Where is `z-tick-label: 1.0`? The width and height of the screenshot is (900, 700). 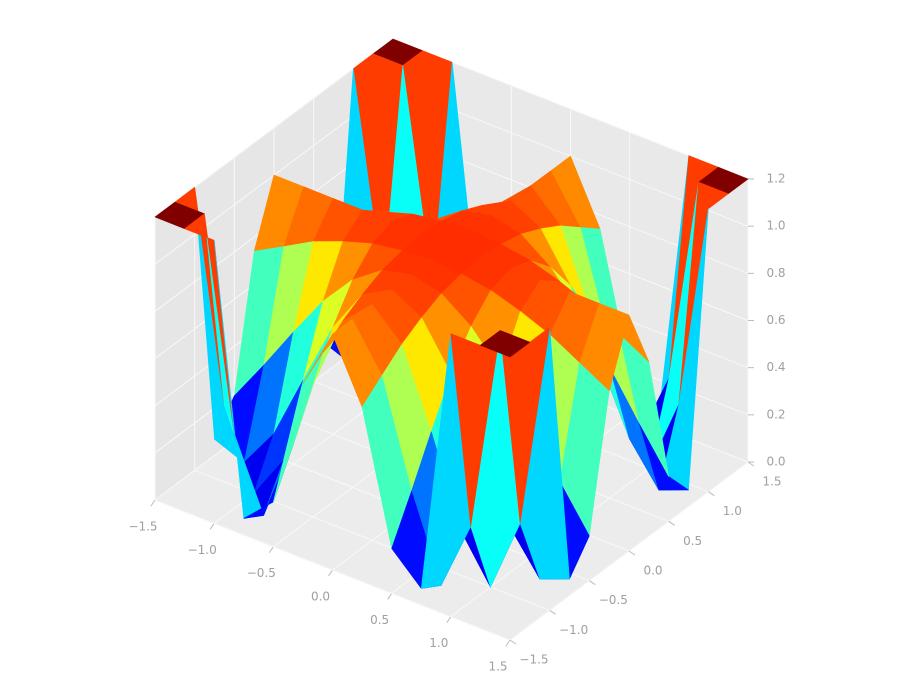
z-tick-label: 1.0 is located at coordinates (775, 226).